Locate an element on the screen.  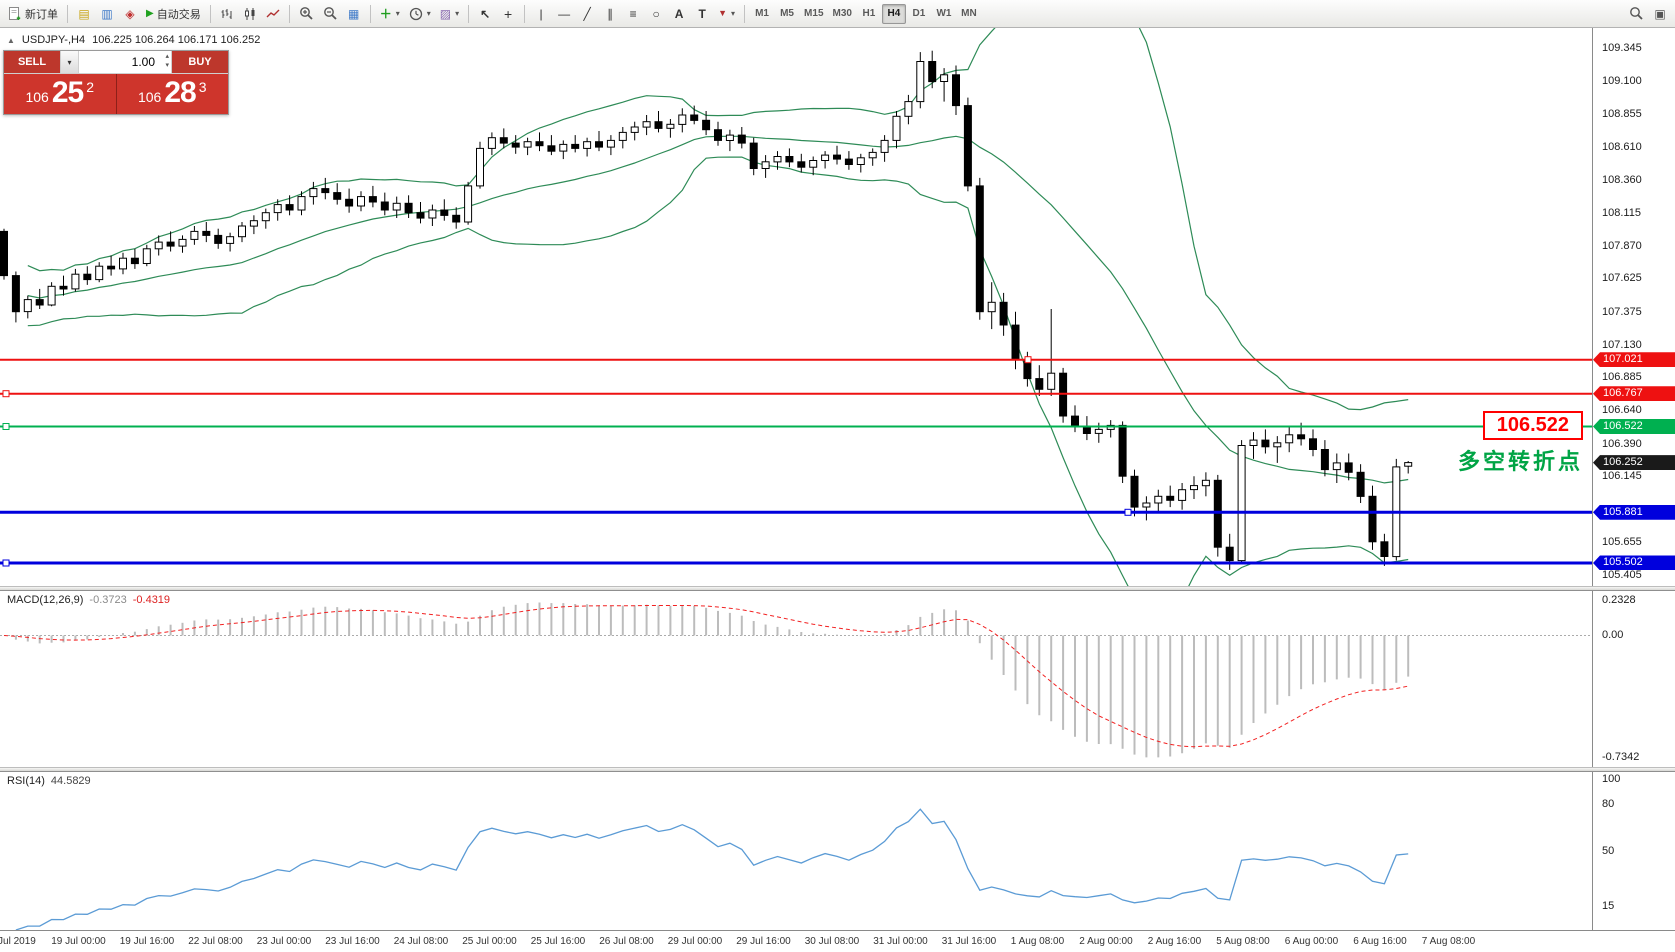
rsi-scale: 100 80 50 15 is located at coordinates (1633, 851).